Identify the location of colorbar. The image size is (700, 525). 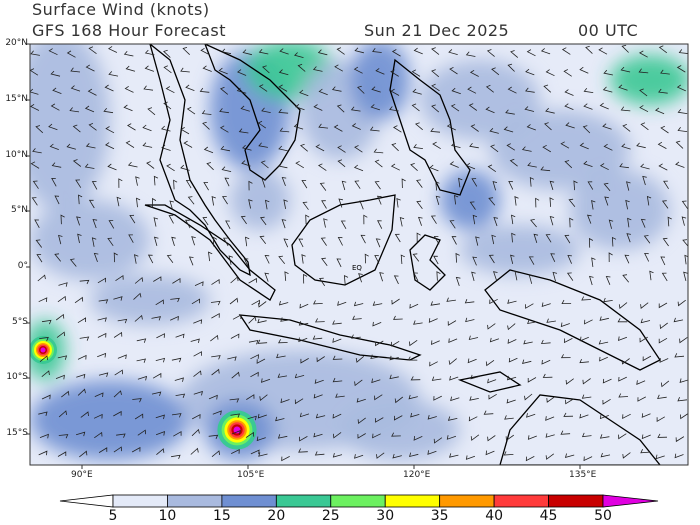
(359, 501).